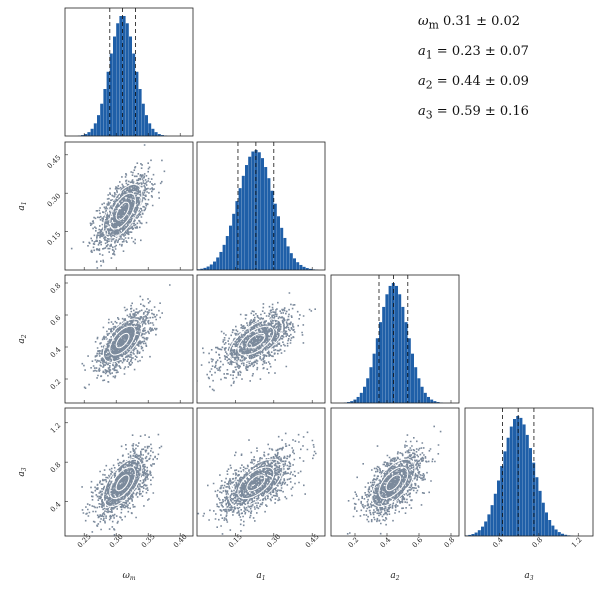 The image size is (600, 600). What do you see at coordinates (473, 113) in the screenshot?
I see `summary-a3: a3 = 0.59 ± 0.16` at bounding box center [473, 113].